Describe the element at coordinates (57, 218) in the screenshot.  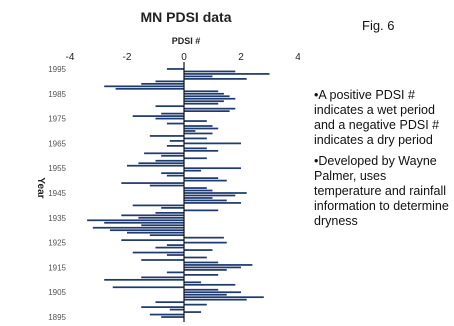
I see `y-tick-label: 1935` at that location.